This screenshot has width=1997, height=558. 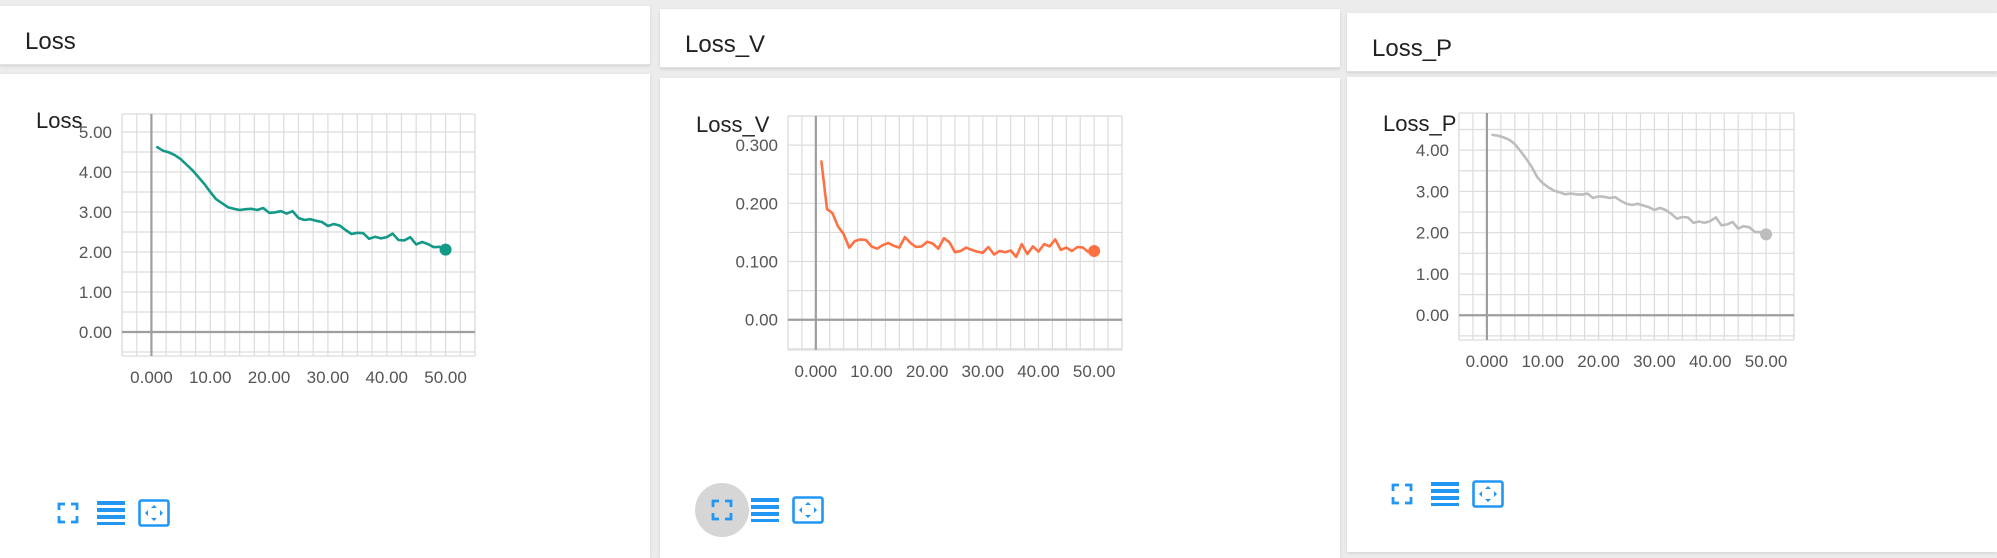 What do you see at coordinates (1420, 123) in the screenshot?
I see `chart-title: Loss_P` at bounding box center [1420, 123].